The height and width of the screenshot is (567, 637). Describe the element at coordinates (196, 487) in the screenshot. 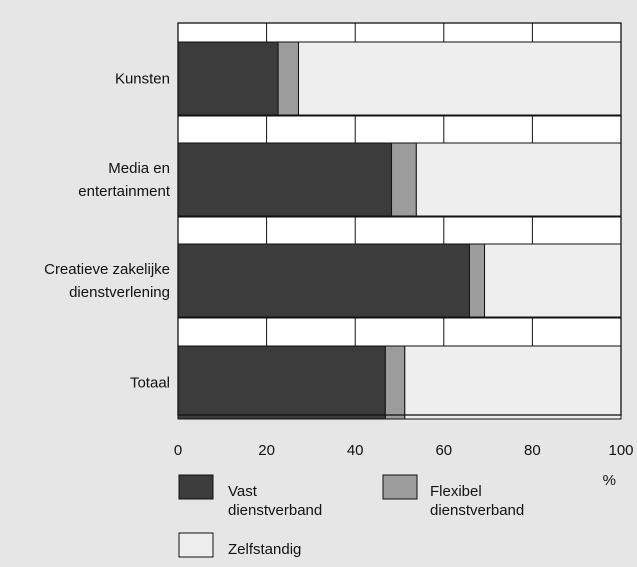

I see `legend-swatch-vast` at that location.